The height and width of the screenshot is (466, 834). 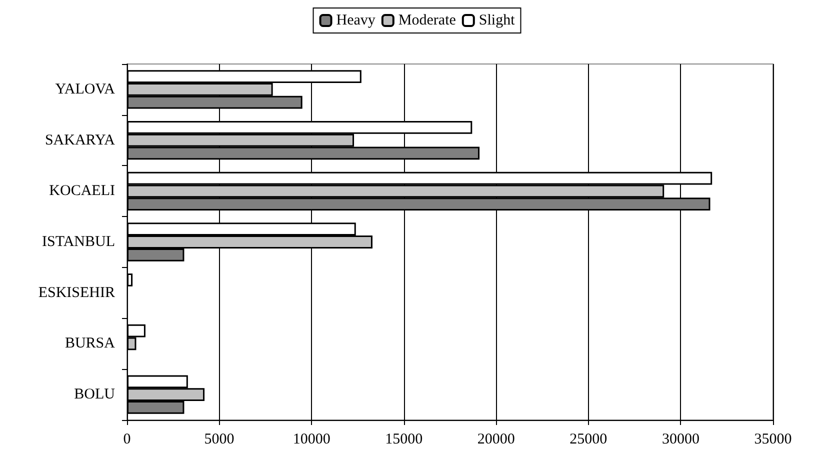 What do you see at coordinates (85, 89) in the screenshot?
I see `y-tick-label: YALOVA` at bounding box center [85, 89].